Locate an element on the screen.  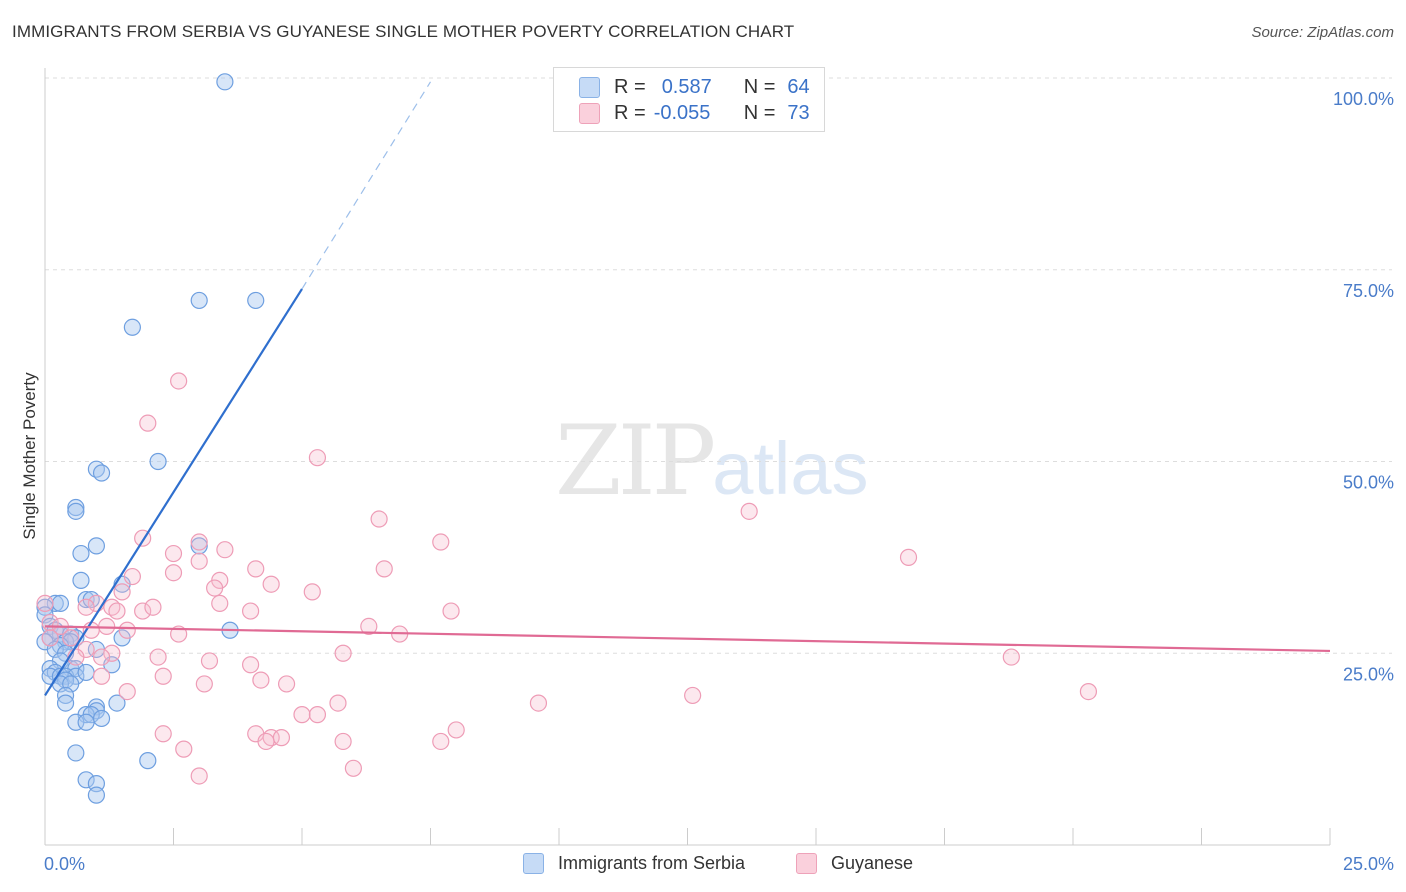
watermark-atlas: atlas is located at coordinates (790, 468).